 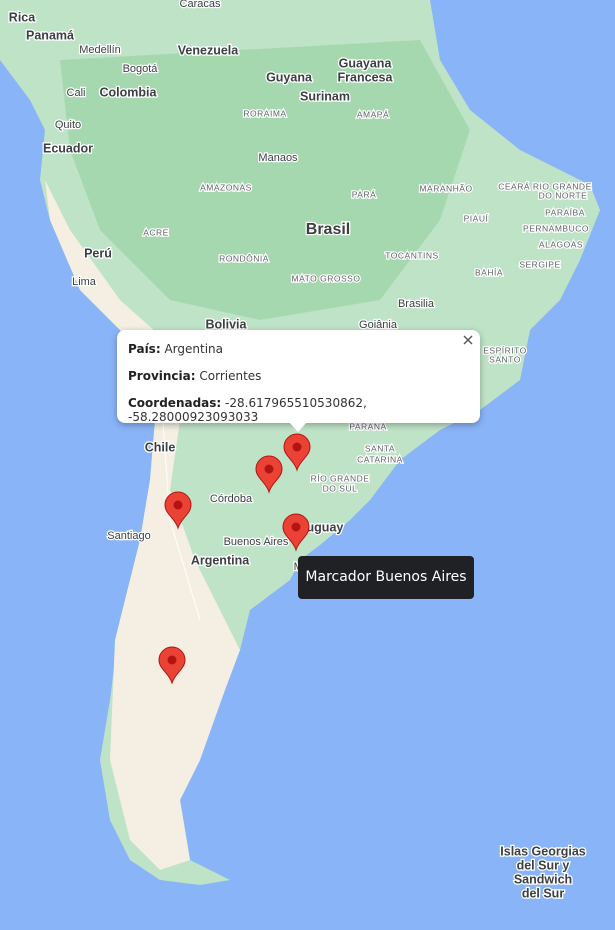 I want to click on map-label: ACRE, so click(x=156, y=232).